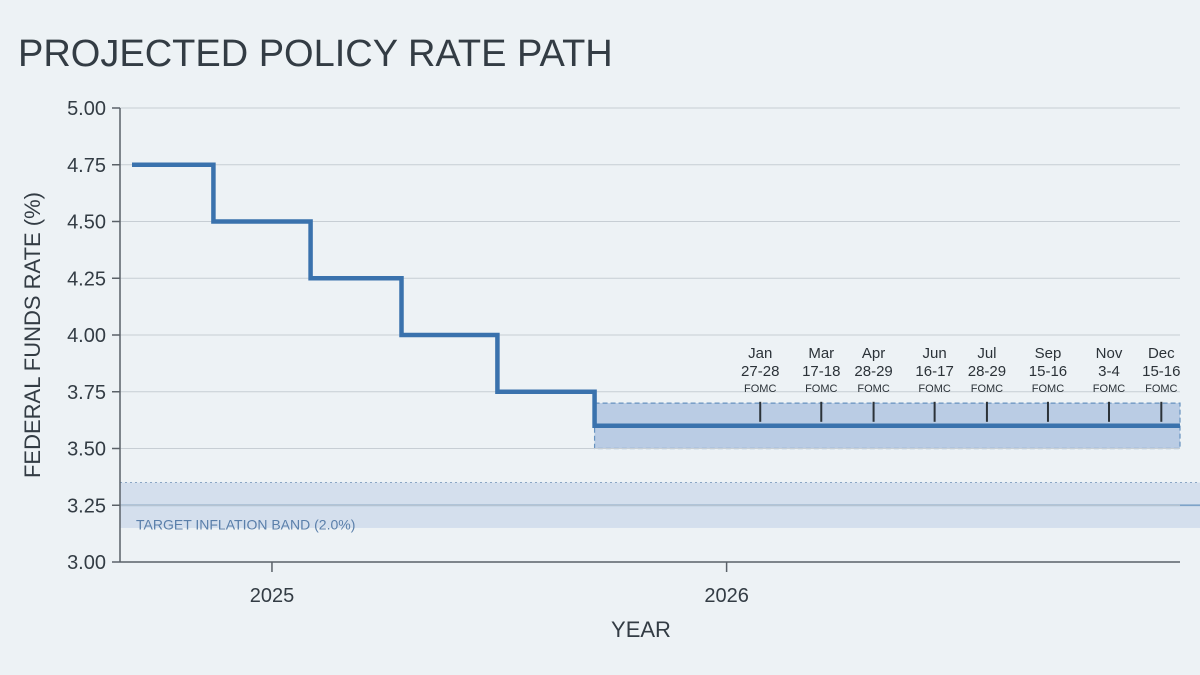 This screenshot has width=1200, height=675. Describe the element at coordinates (760, 353) in the screenshot. I see `meeting-month-label: Jan` at that location.